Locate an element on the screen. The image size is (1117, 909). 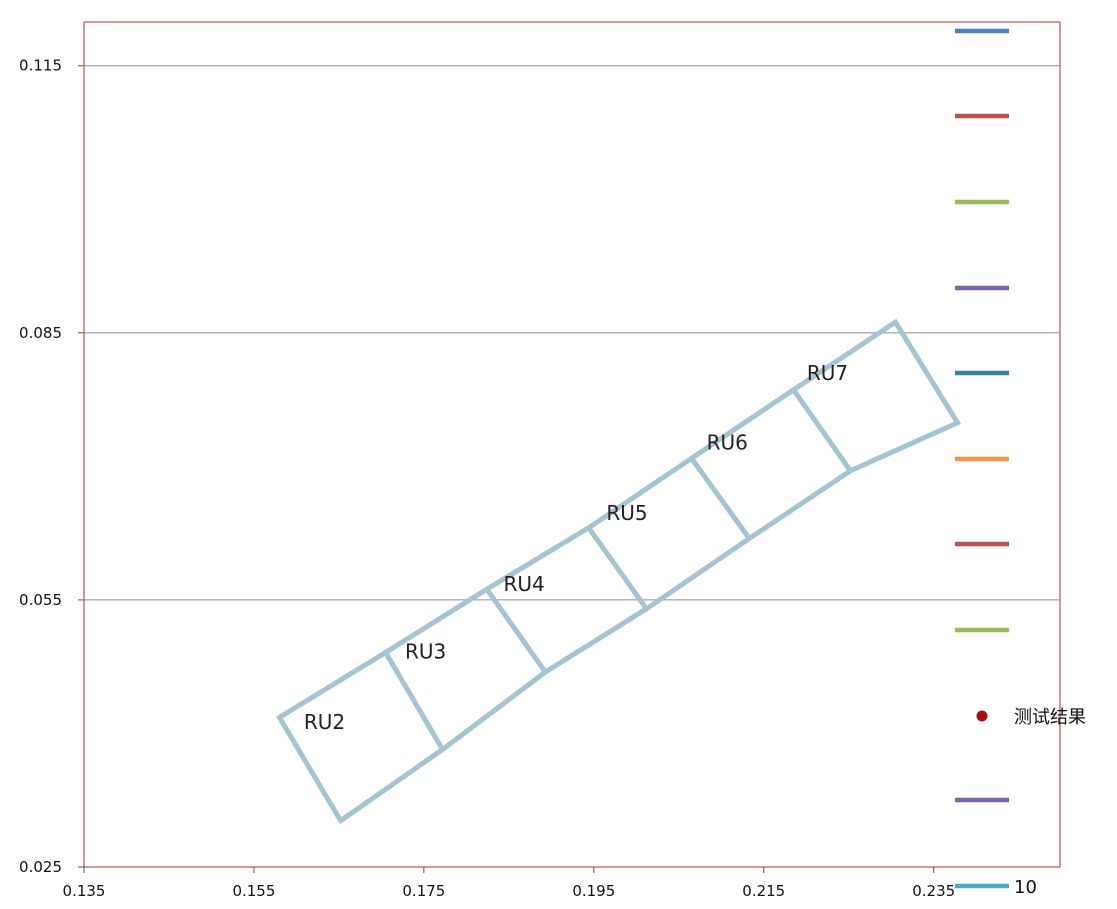
y-tick-label: 0.025 is located at coordinates (40, 867).